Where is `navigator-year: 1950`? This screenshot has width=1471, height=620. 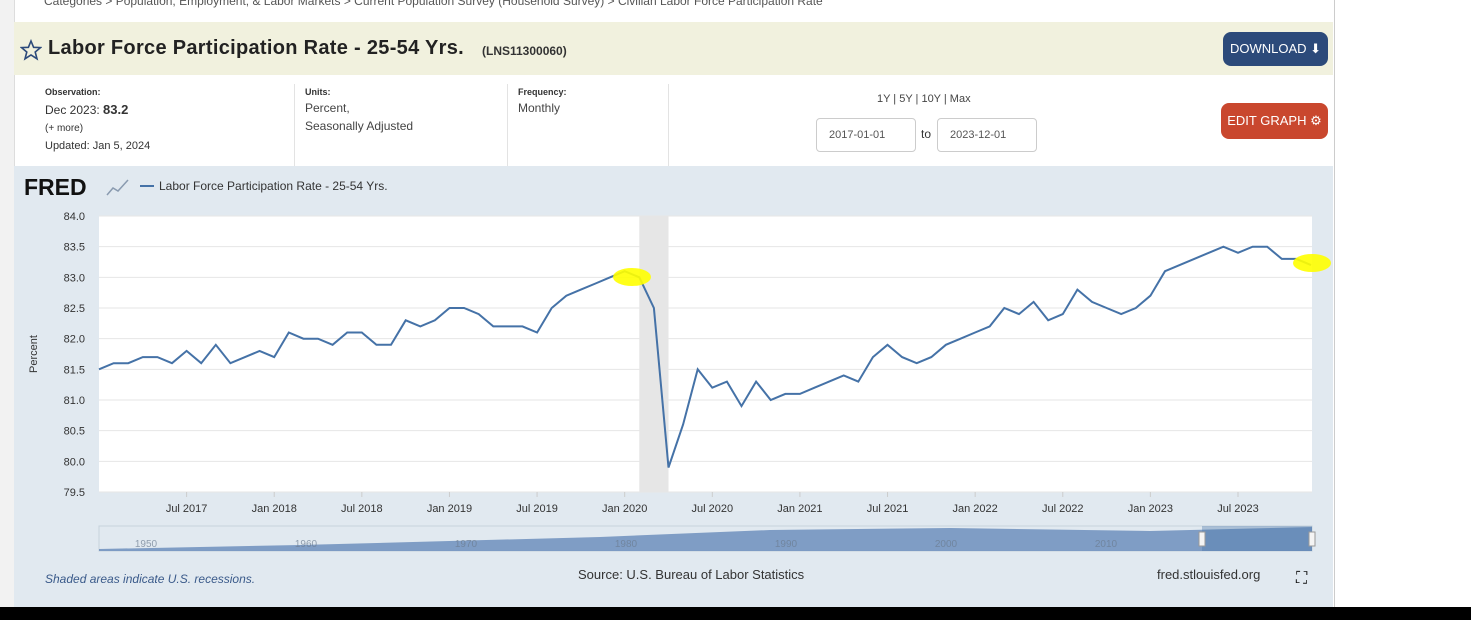
navigator-year: 1950 is located at coordinates (146, 544).